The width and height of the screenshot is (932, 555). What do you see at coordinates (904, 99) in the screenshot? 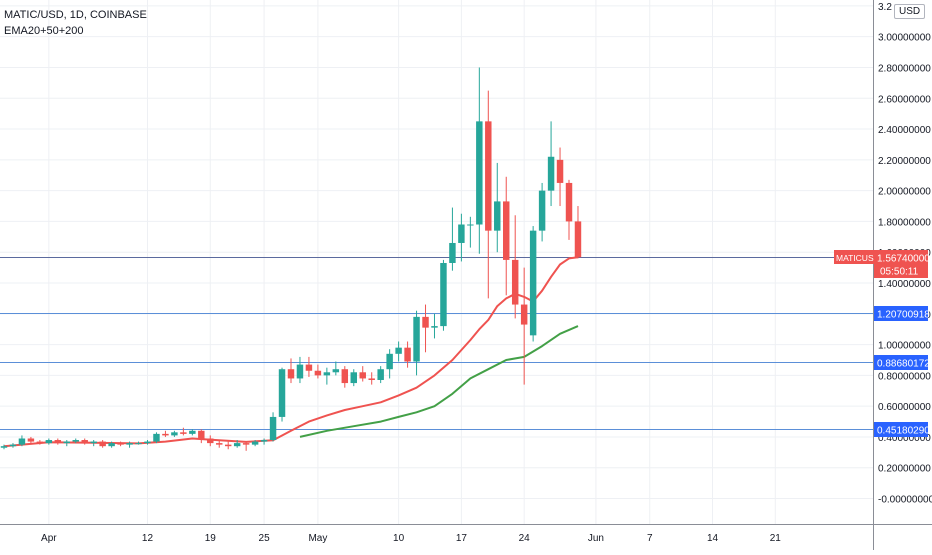
I see `y-tick-label: 2.60000000` at bounding box center [904, 99].